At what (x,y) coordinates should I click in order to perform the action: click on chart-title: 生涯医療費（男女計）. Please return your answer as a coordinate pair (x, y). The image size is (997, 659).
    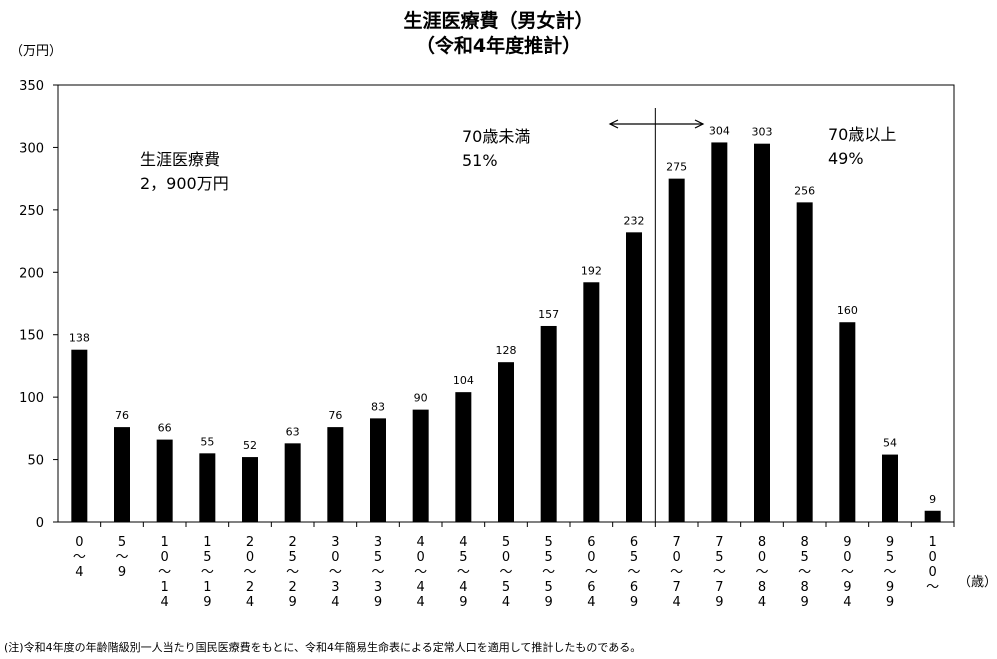
    Looking at the image, I should click on (498, 21).